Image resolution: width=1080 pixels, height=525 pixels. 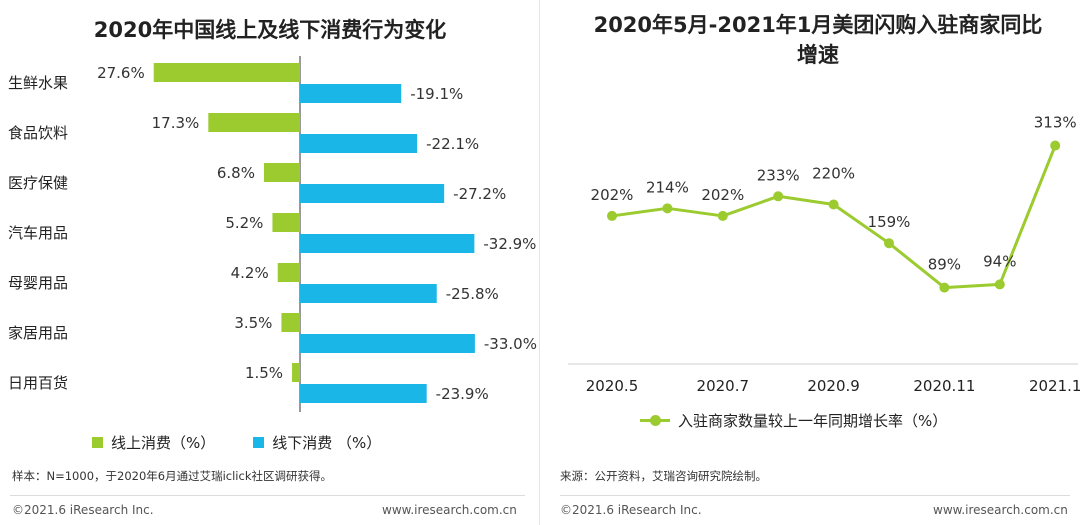 I want to click on right-footer-copyright: ©2021.6 iResearch Inc., so click(x=631, y=510).